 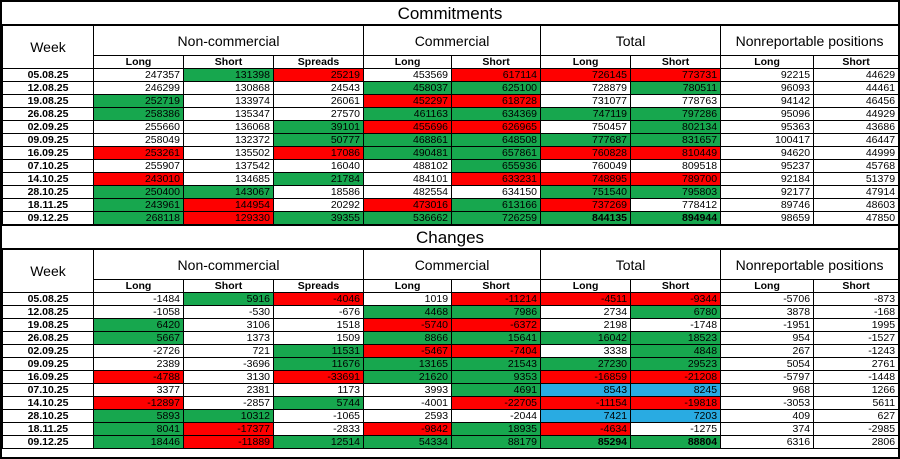 What do you see at coordinates (586, 442) in the screenshot?
I see `data-cell: 85294` at bounding box center [586, 442].